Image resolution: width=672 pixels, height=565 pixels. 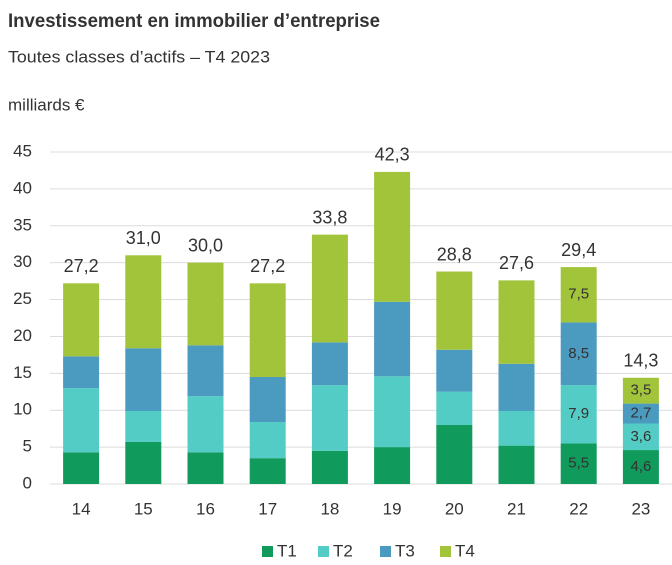 What do you see at coordinates (81, 508) in the screenshot?
I see `x-tick-label: 14` at bounding box center [81, 508].